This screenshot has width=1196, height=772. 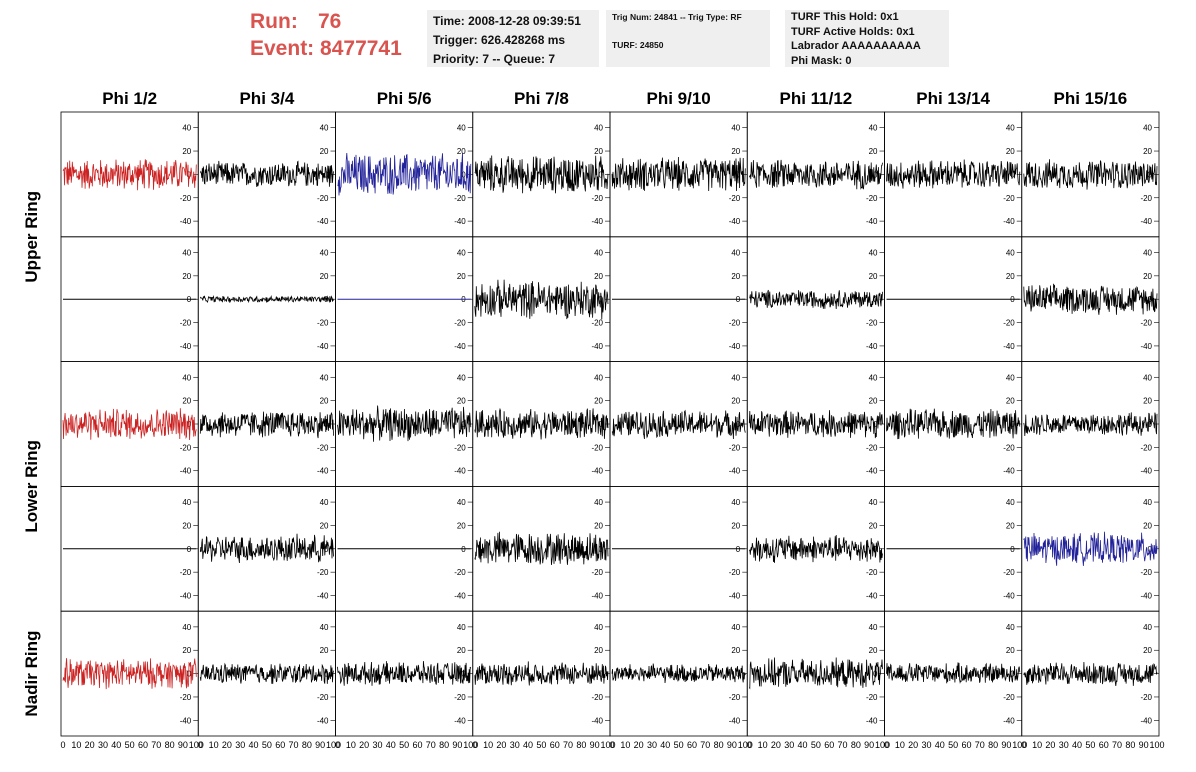 I want to click on panel-frame, so click(x=1090, y=424).